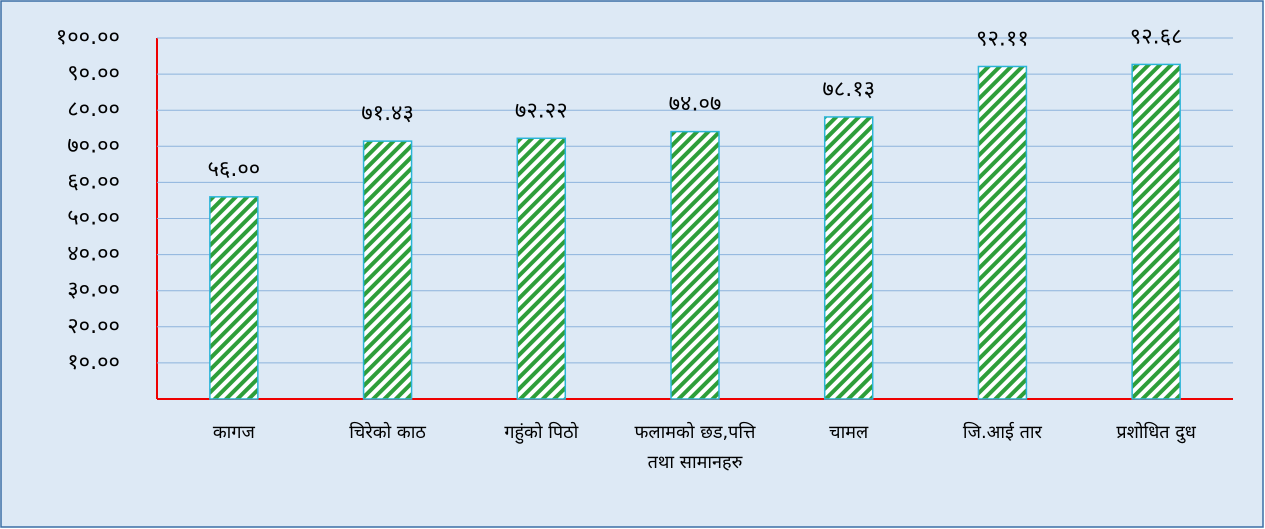  Describe the element at coordinates (93, 145) in the screenshot. I see `y-tick-label: ७०.००` at that location.